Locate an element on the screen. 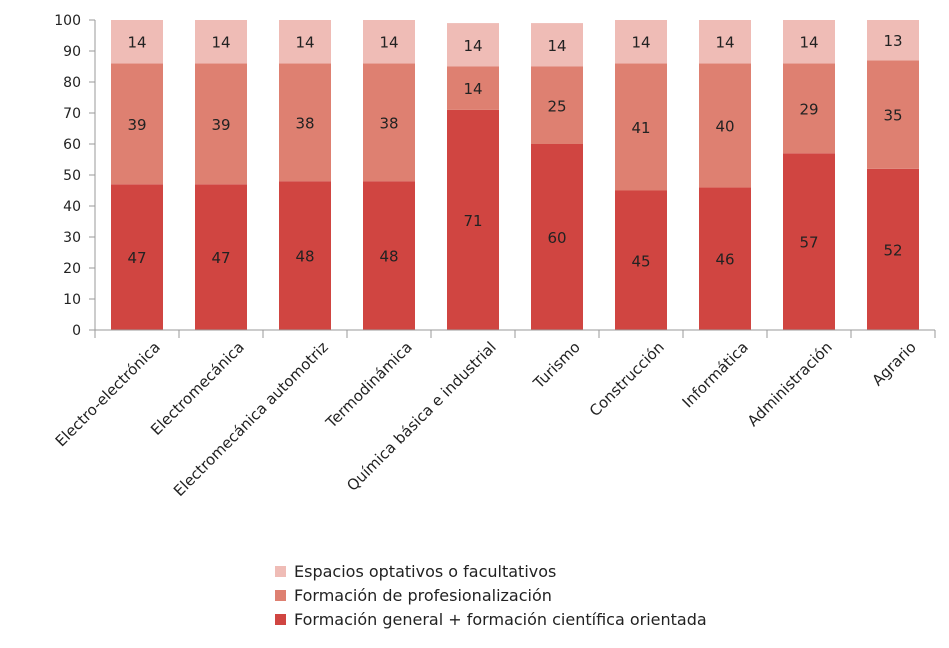  x-category-label: Construcción is located at coordinates (627, 379).